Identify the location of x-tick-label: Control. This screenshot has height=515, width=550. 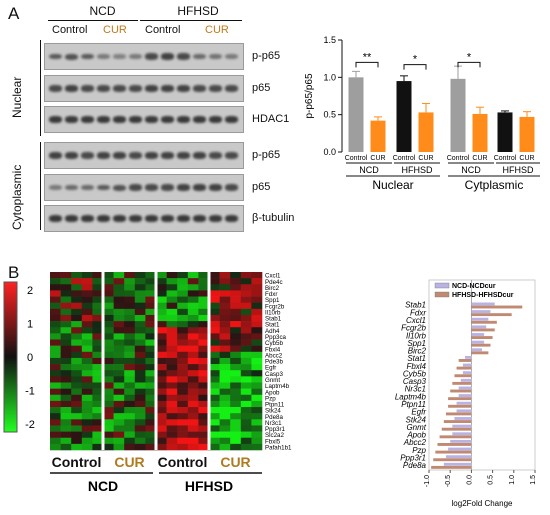
(356, 158).